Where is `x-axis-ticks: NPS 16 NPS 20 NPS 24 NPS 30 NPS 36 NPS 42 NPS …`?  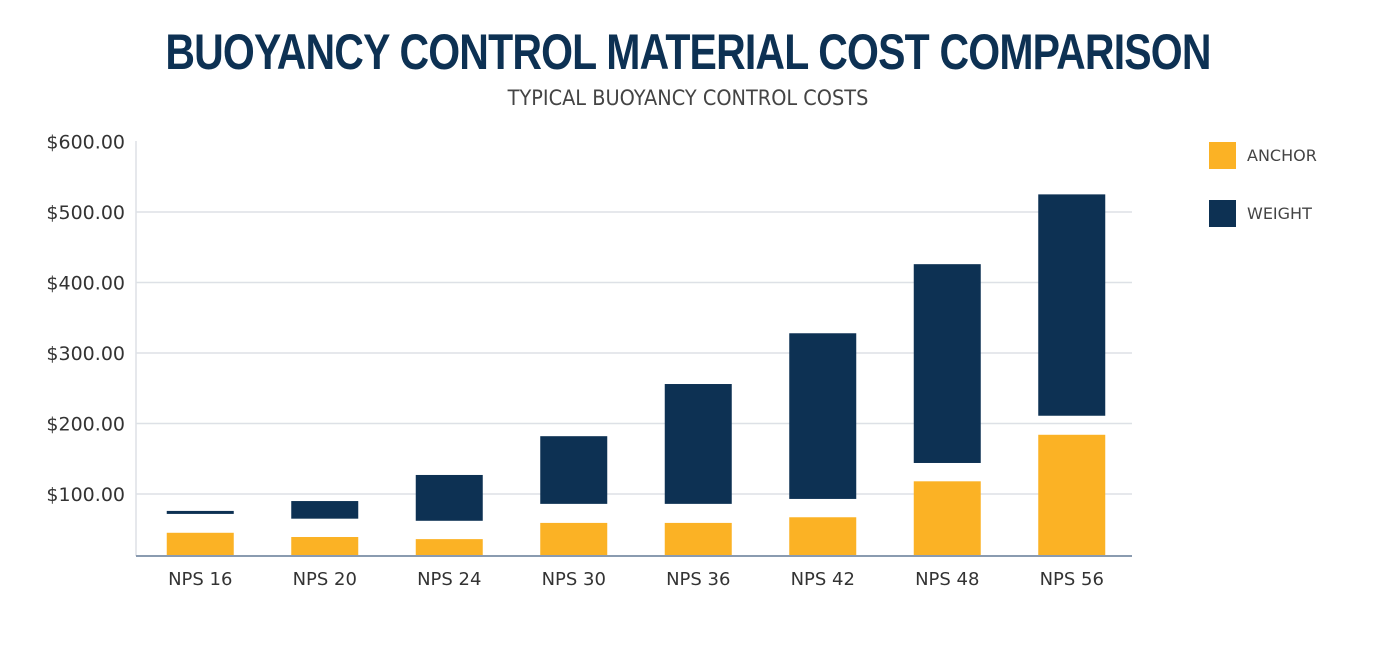
x-axis-ticks: NPS 16 NPS 20 NPS 24 NPS 30 NPS 36 NPS 42 NPS … is located at coordinates (636, 579).